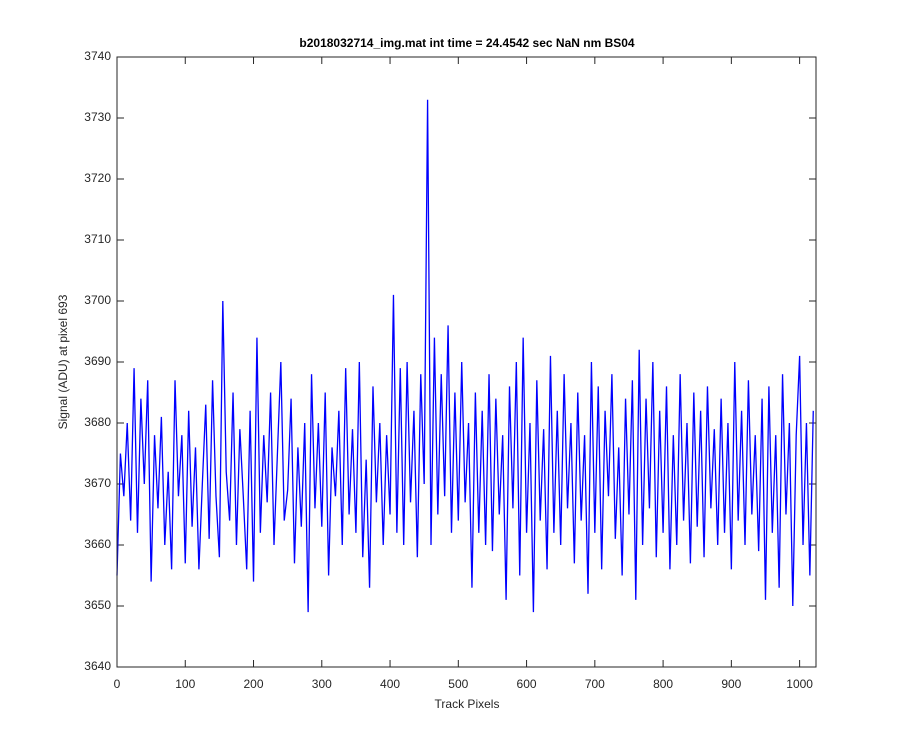 The width and height of the screenshot is (900, 750). Describe the element at coordinates (322, 684) in the screenshot. I see `x-tick-label: 300` at that location.